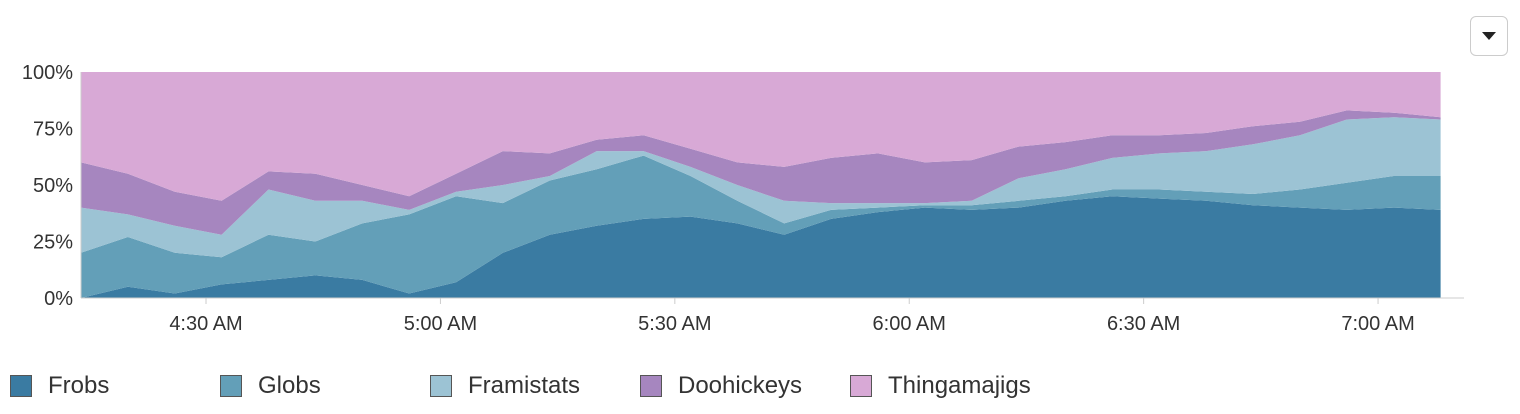 The height and width of the screenshot is (414, 1520). I want to click on legend-item-doohickeys: Doohickeys, so click(721, 386).